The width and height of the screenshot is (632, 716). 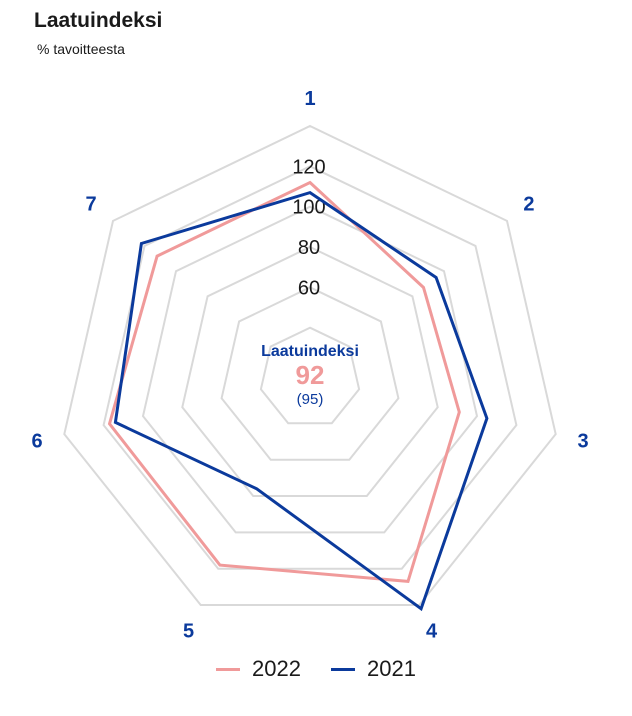 What do you see at coordinates (228, 669) in the screenshot?
I see `legend-swatch-2022` at bounding box center [228, 669].